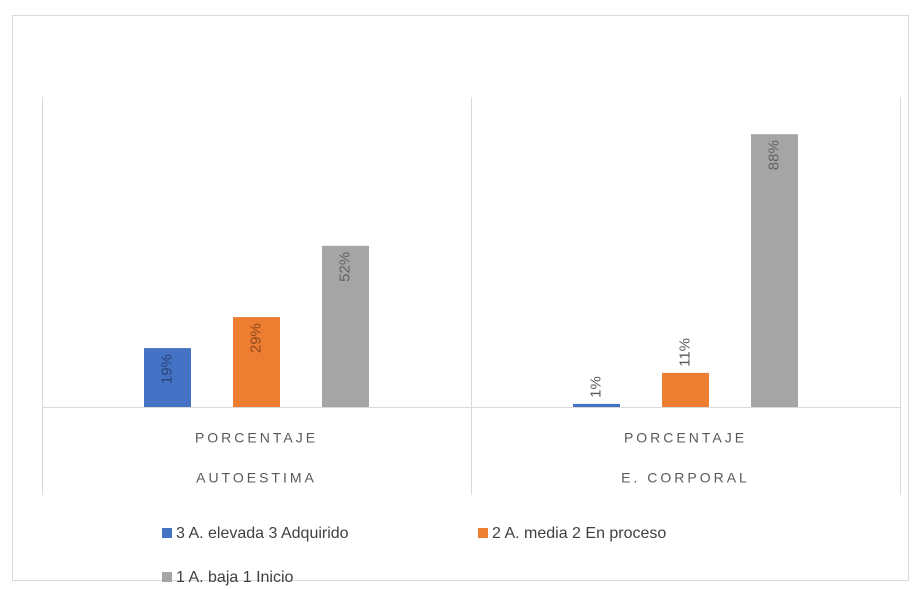  Describe the element at coordinates (579, 533) in the screenshot. I see `legend-label: 2 A. media 2 En proceso` at that location.